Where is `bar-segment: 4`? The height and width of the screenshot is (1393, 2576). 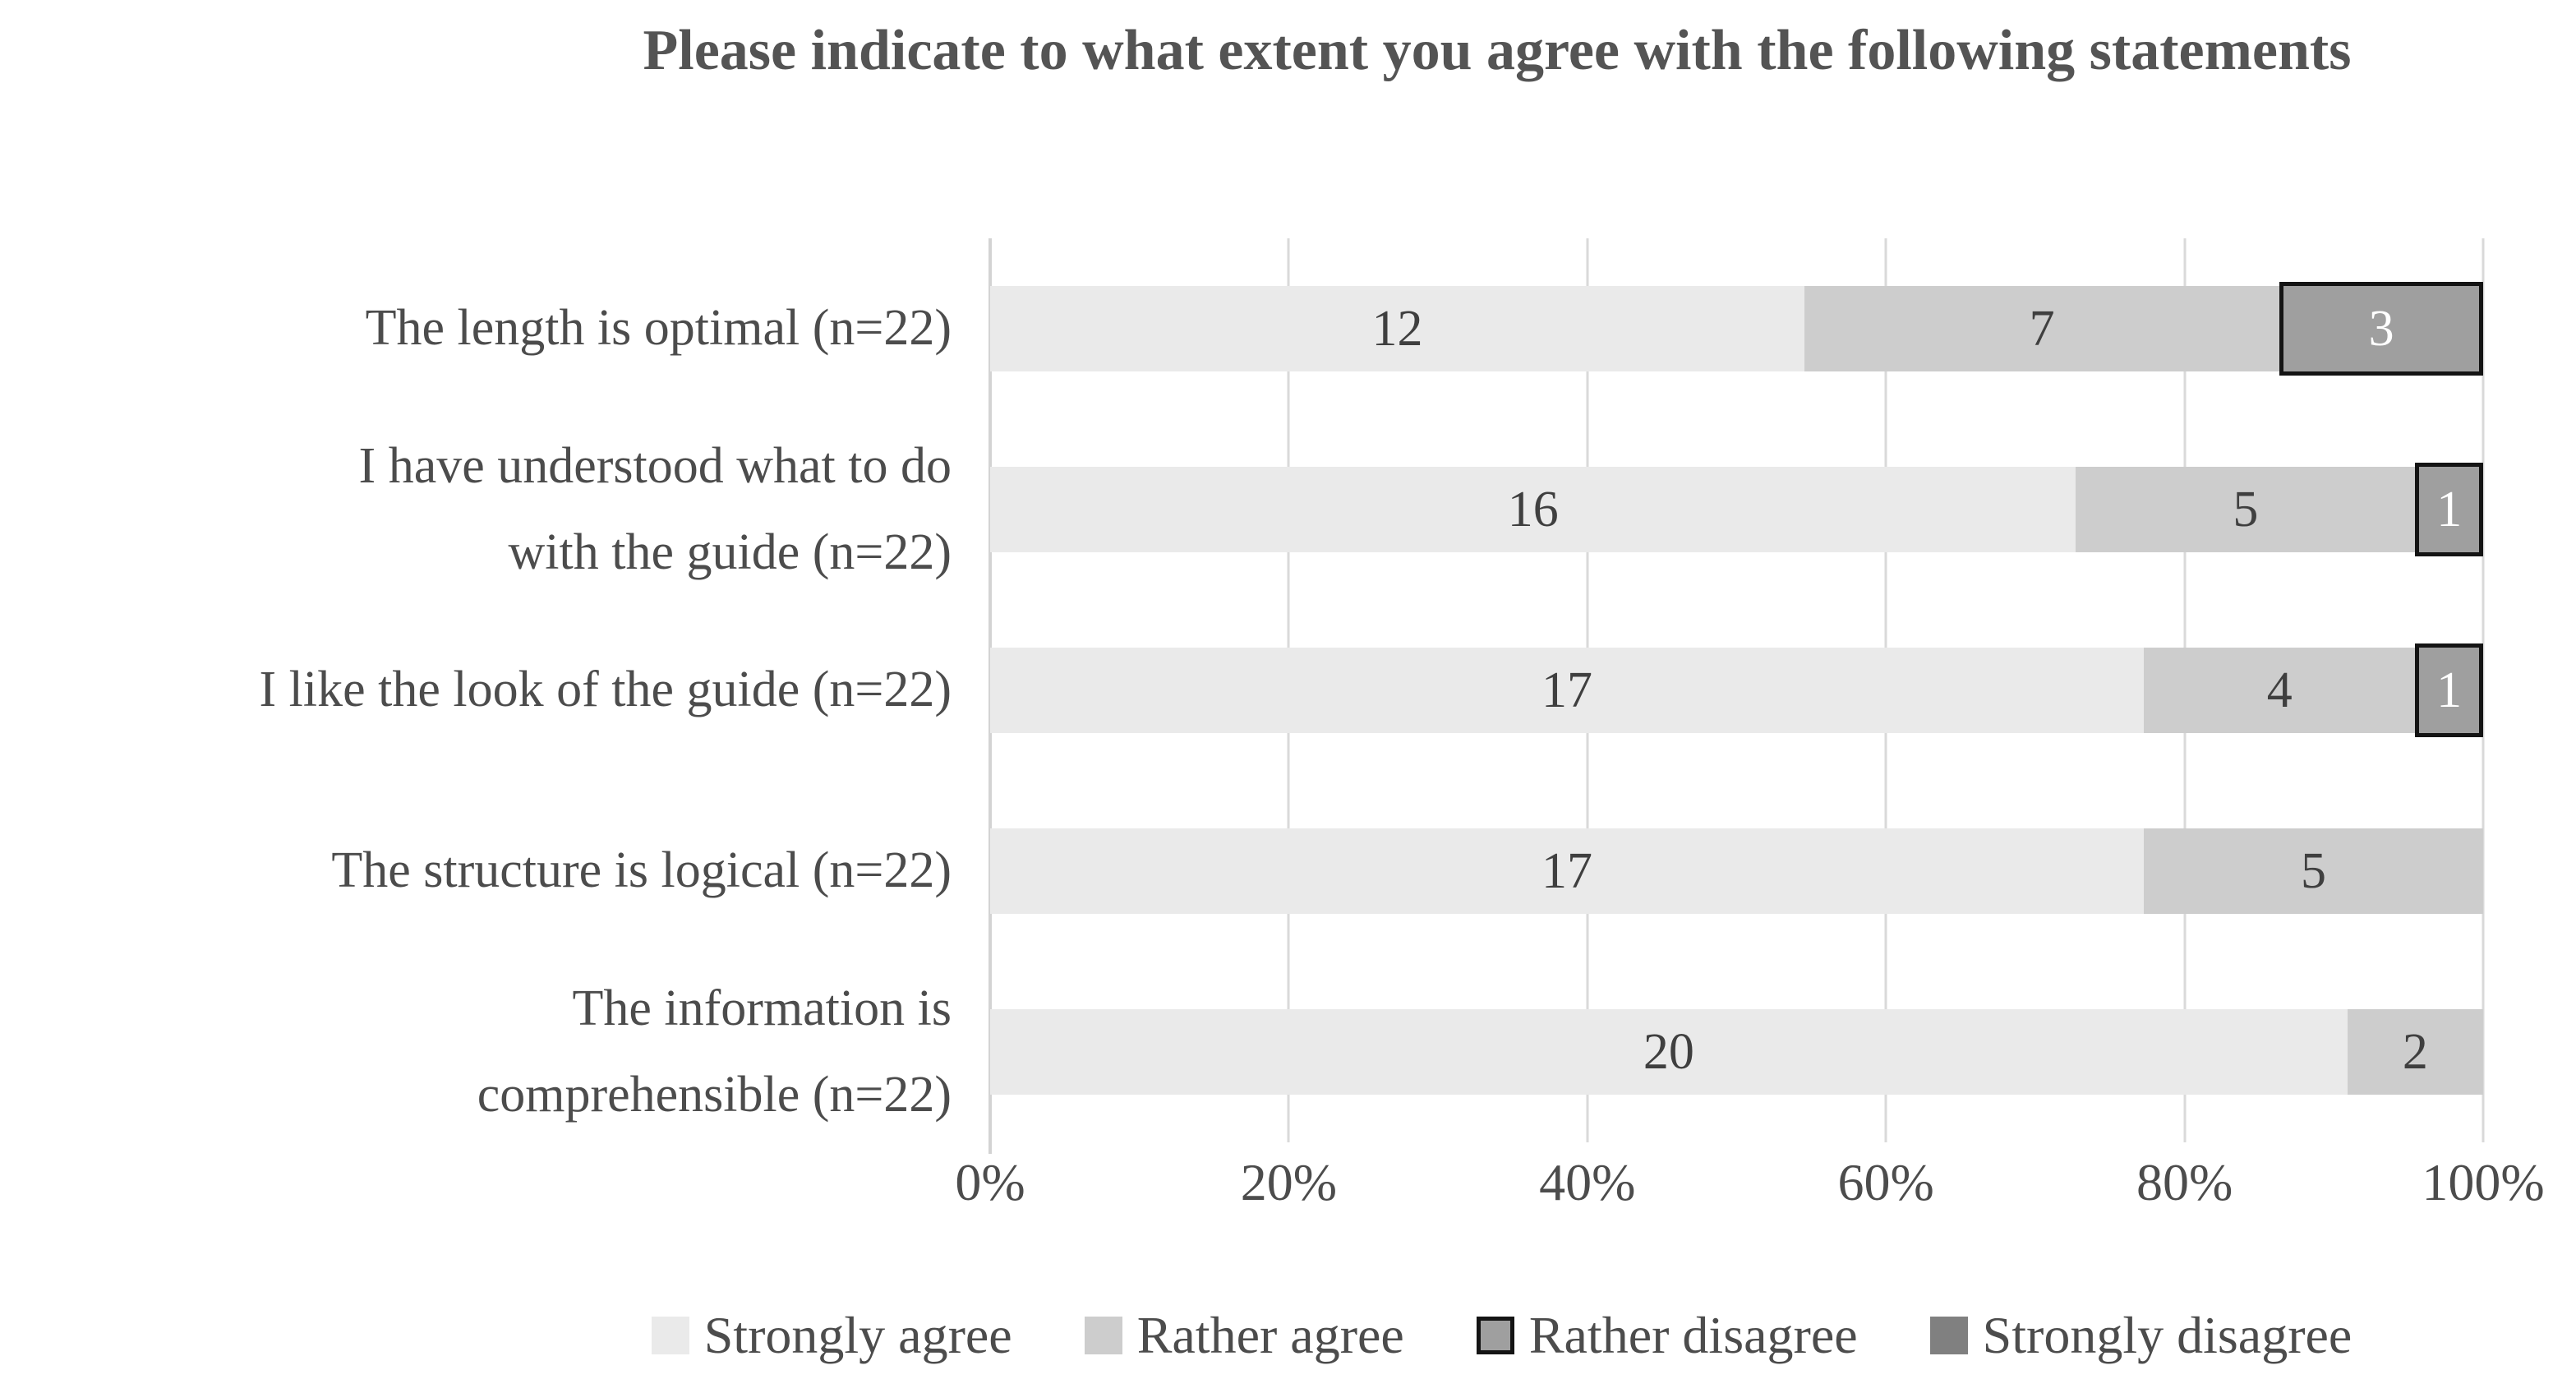
bar-segment: 4 is located at coordinates (2280, 690).